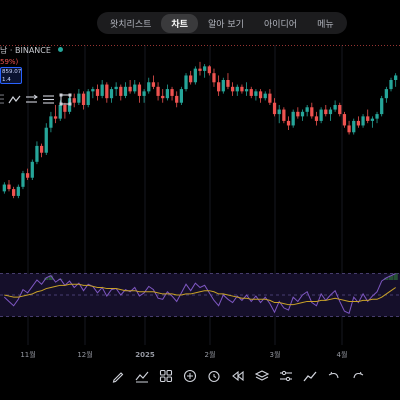 The height and width of the screenshot is (400, 400). What do you see at coordinates (225, 24) in the screenshot?
I see `tab-explore: 알아 보기` at bounding box center [225, 24].